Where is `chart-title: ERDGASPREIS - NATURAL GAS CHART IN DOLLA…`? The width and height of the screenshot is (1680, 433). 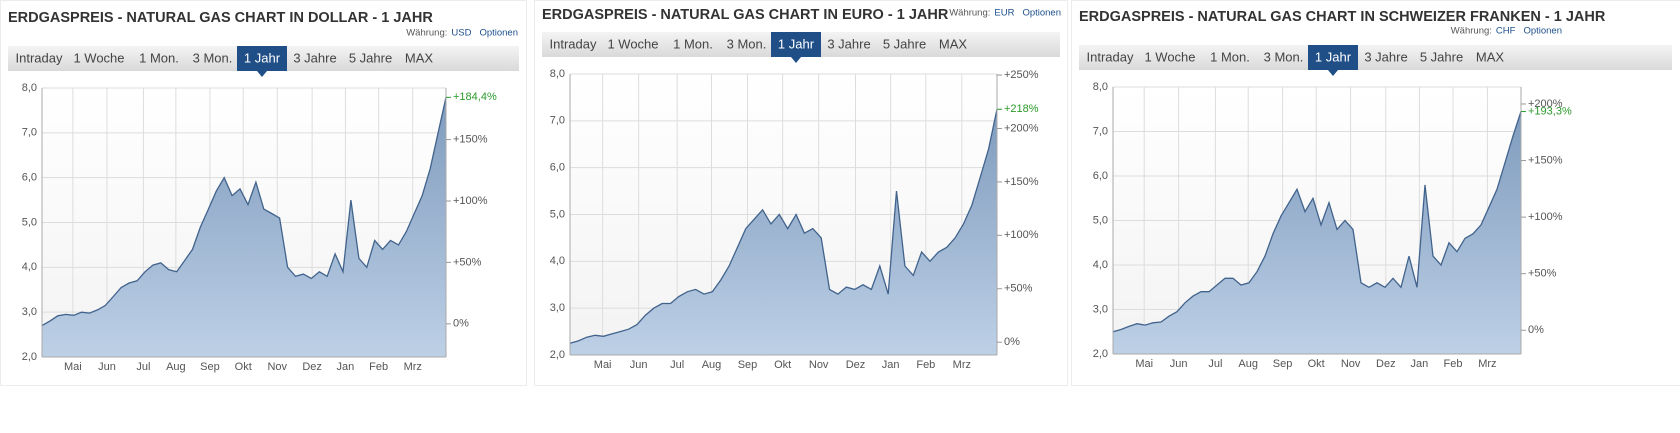
chart-title: ERDGASPREIS - NATURAL GAS CHART IN DOLLA… is located at coordinates (220, 18).